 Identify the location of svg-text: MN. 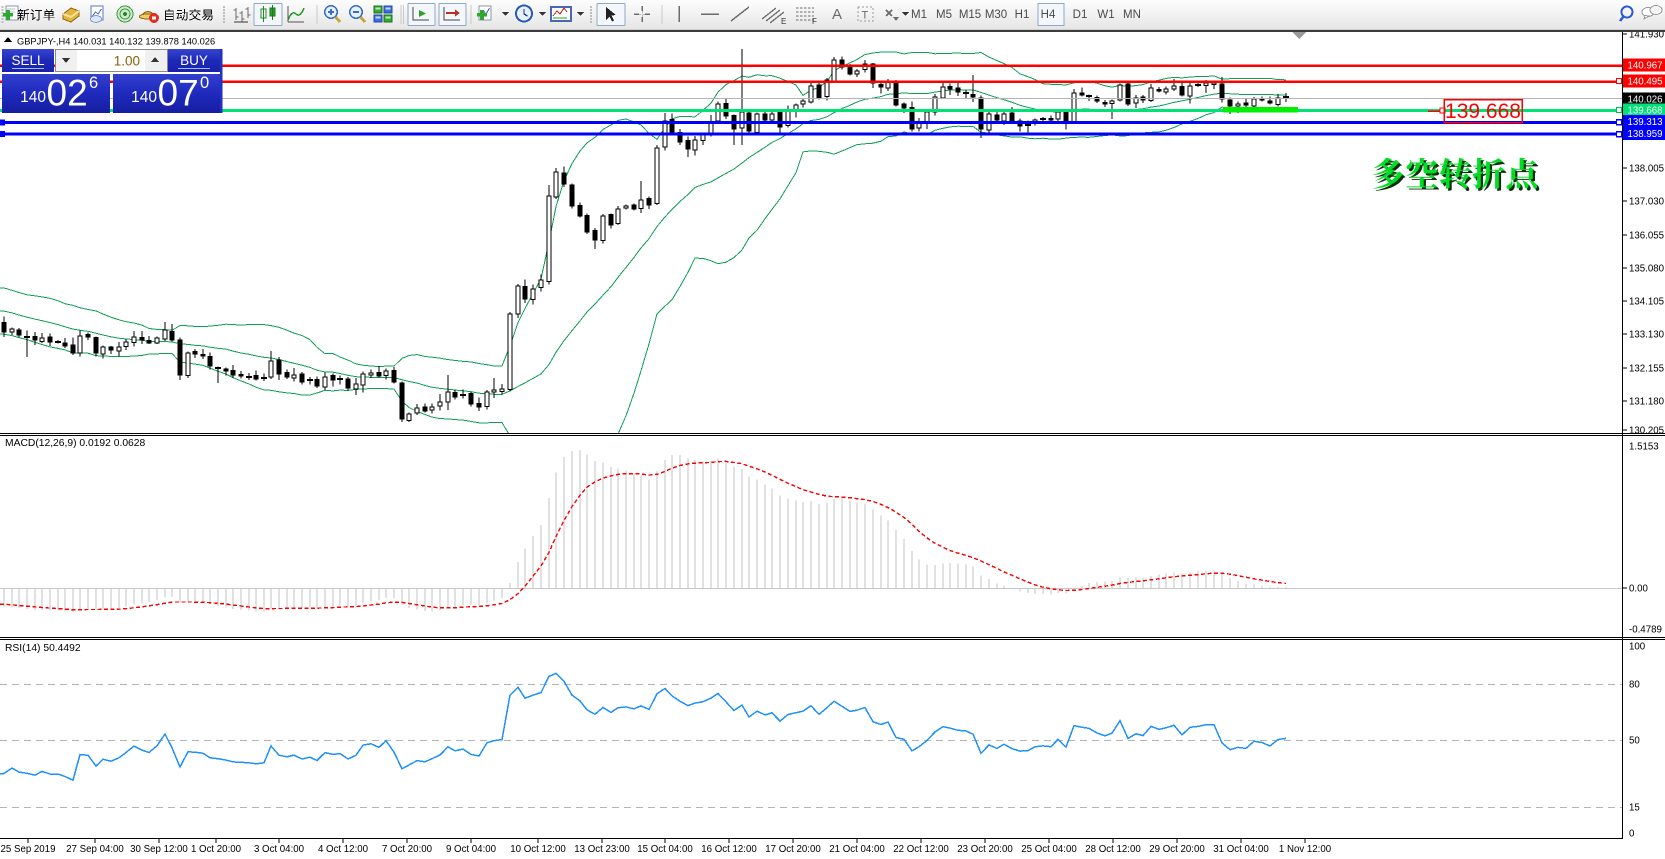
(1132, 15).